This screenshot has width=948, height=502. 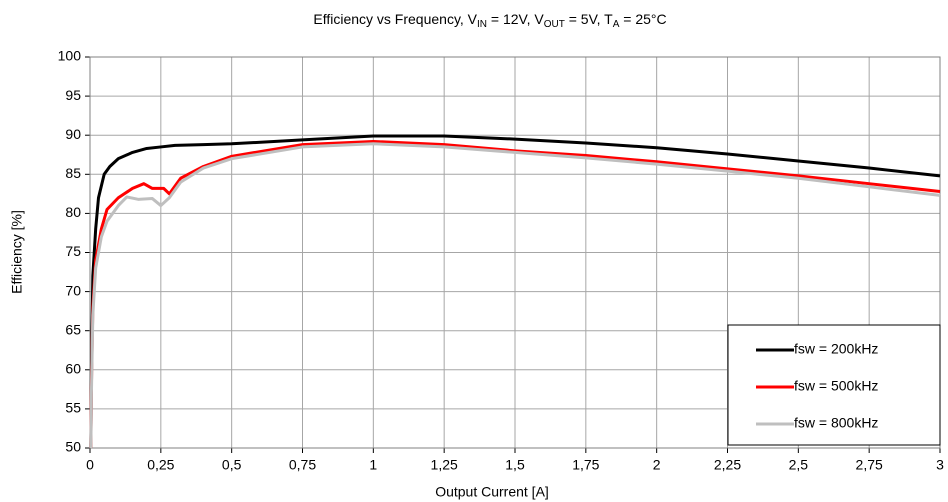 What do you see at coordinates (515, 465) in the screenshot?
I see `x-tick-label: 1,5` at bounding box center [515, 465].